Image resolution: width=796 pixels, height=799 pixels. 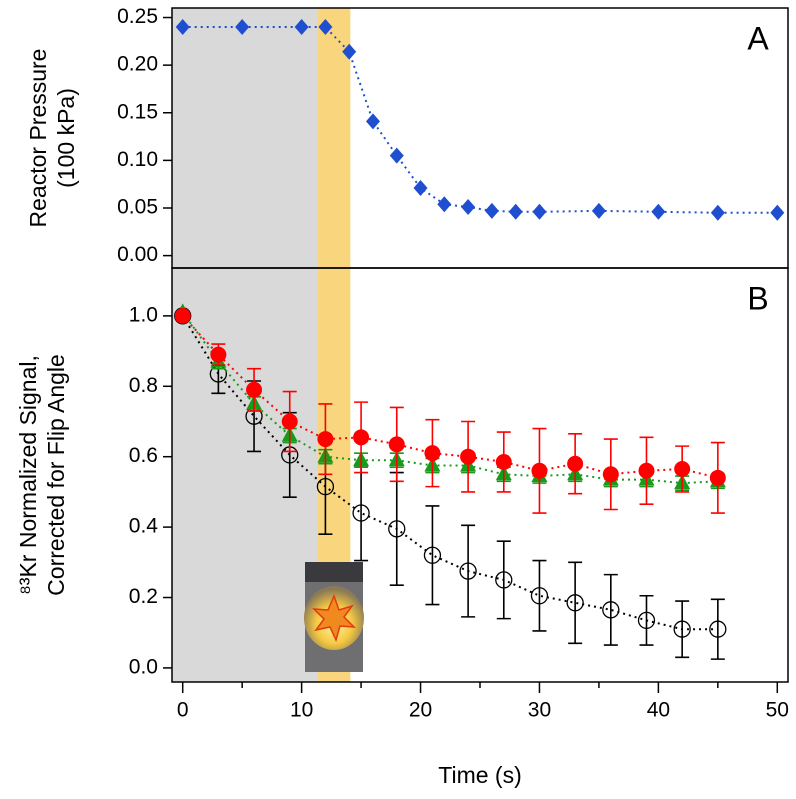 I want to click on burst-icon, so click(x=334, y=618).